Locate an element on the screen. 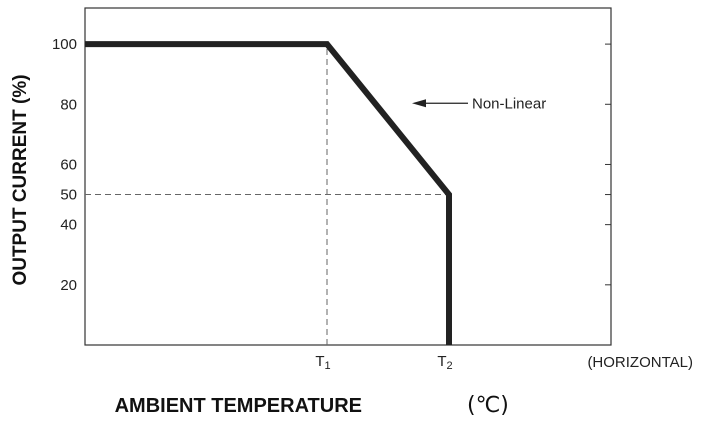  x-axis-unit: (℃) is located at coordinates (488, 405).